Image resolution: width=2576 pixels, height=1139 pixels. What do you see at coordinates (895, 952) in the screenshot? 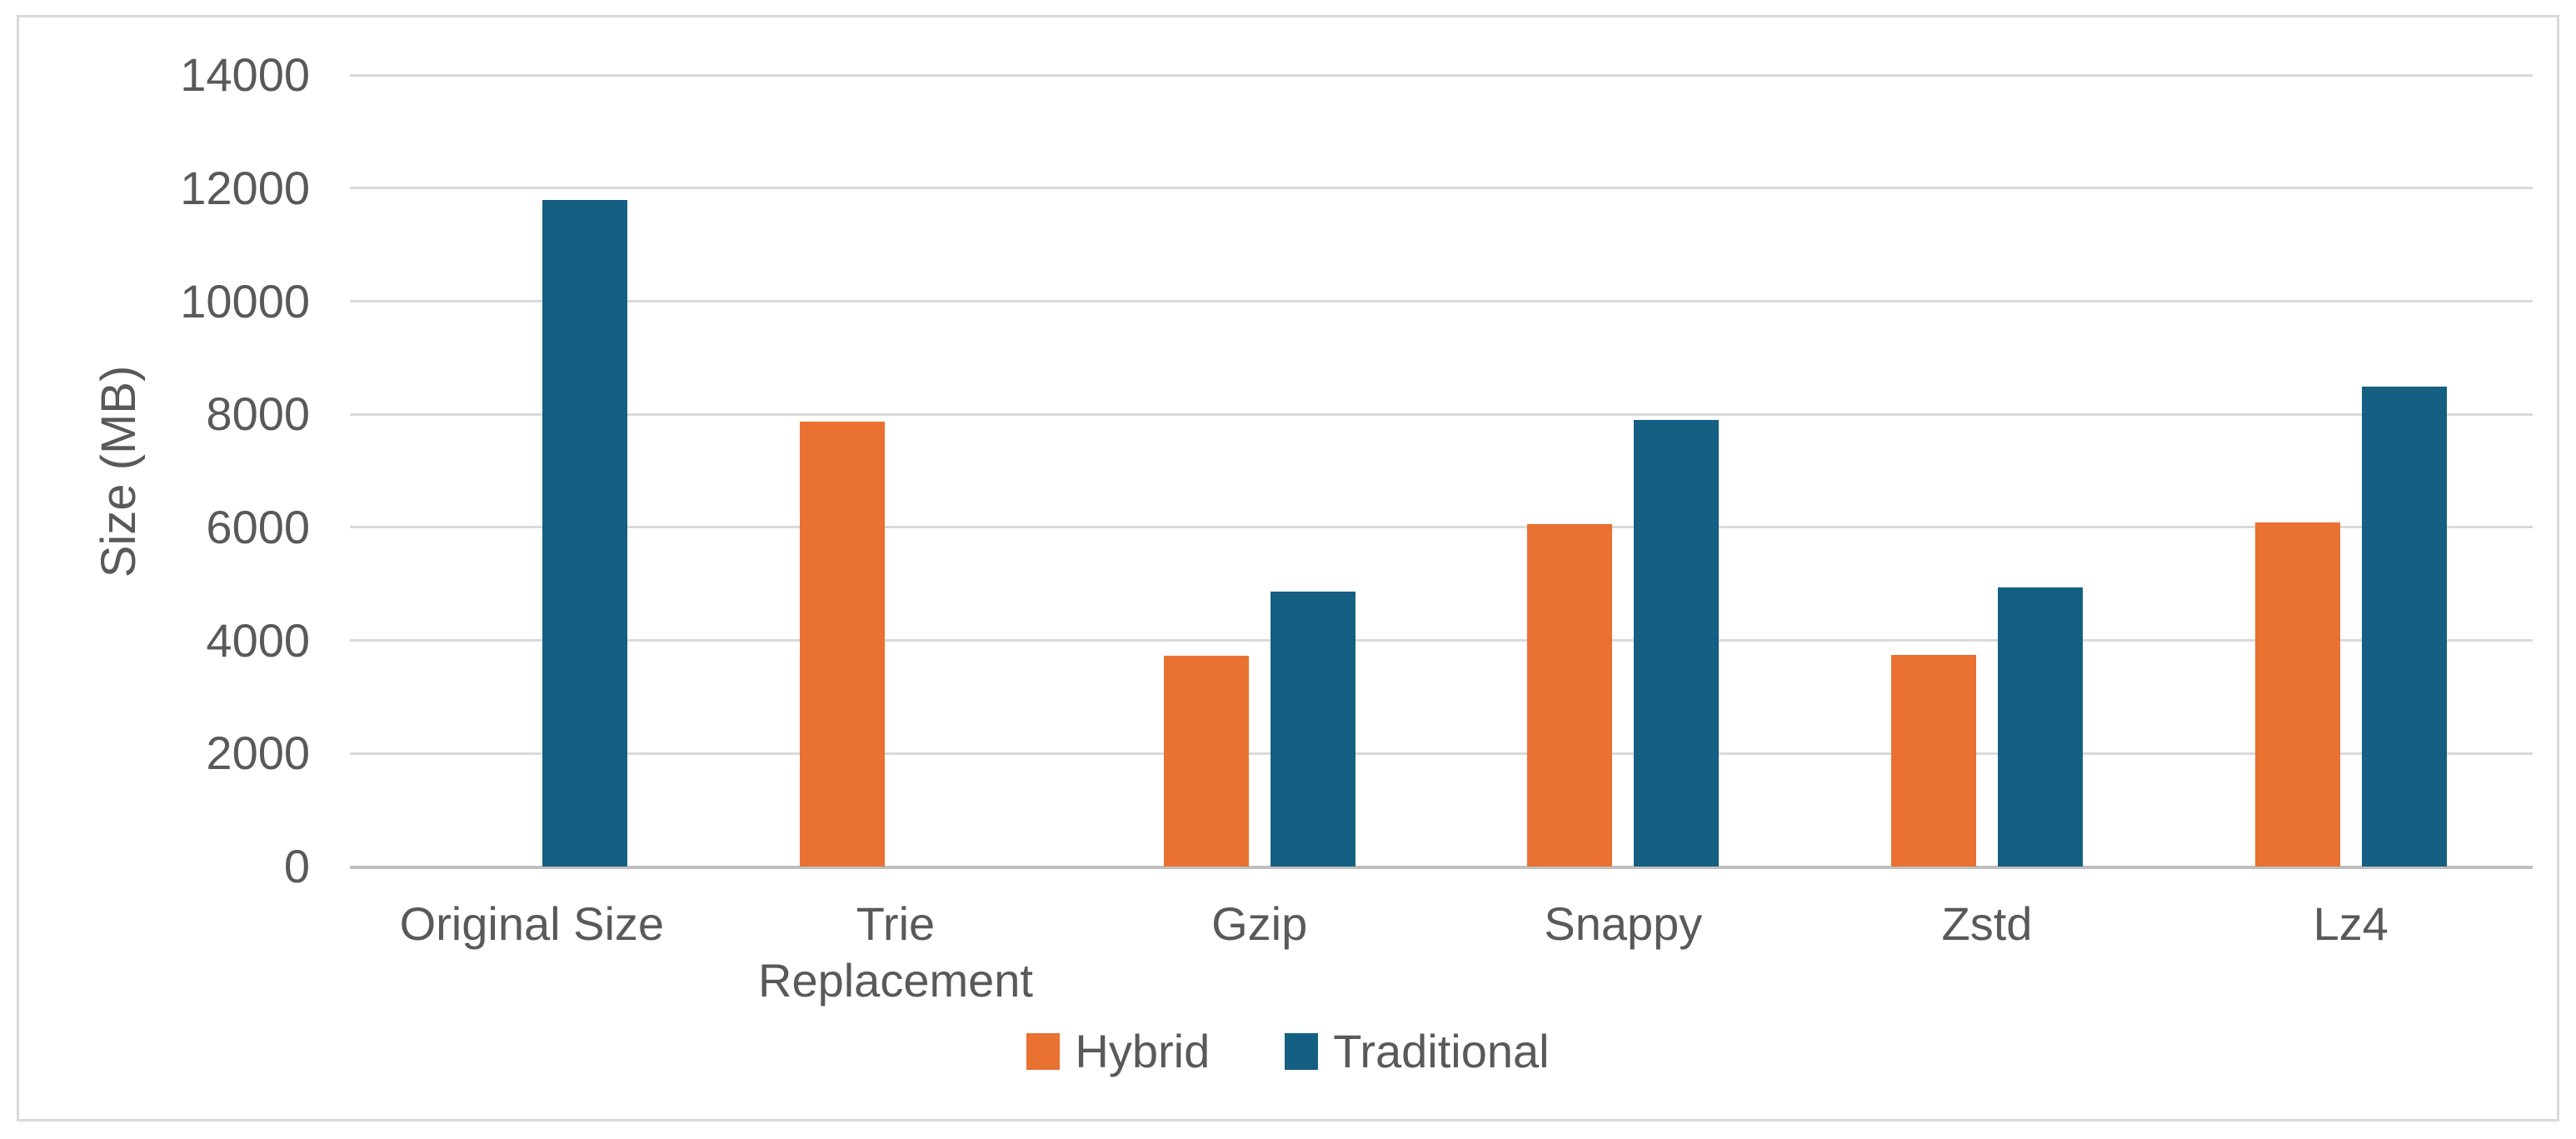
I see `category-label: Trie Replacement` at bounding box center [895, 952].